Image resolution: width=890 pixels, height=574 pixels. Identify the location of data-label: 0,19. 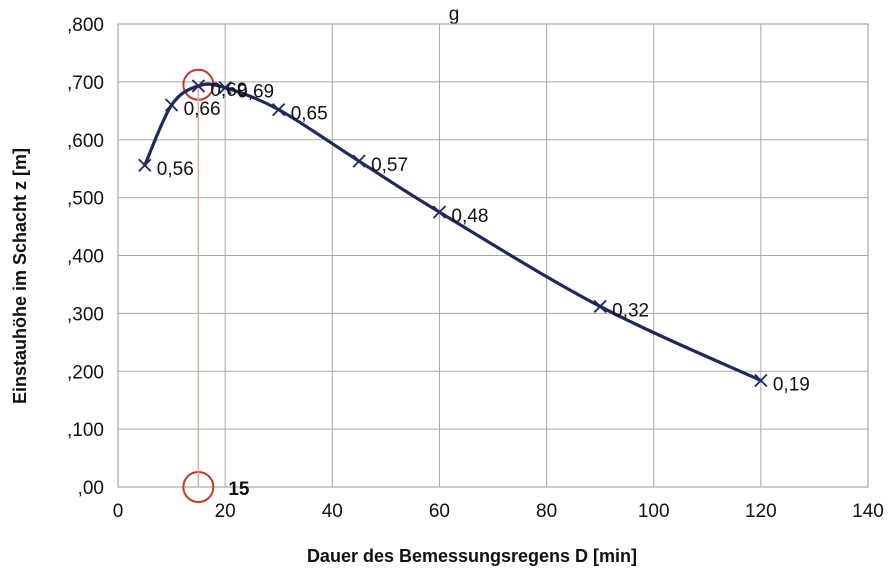
(791, 385).